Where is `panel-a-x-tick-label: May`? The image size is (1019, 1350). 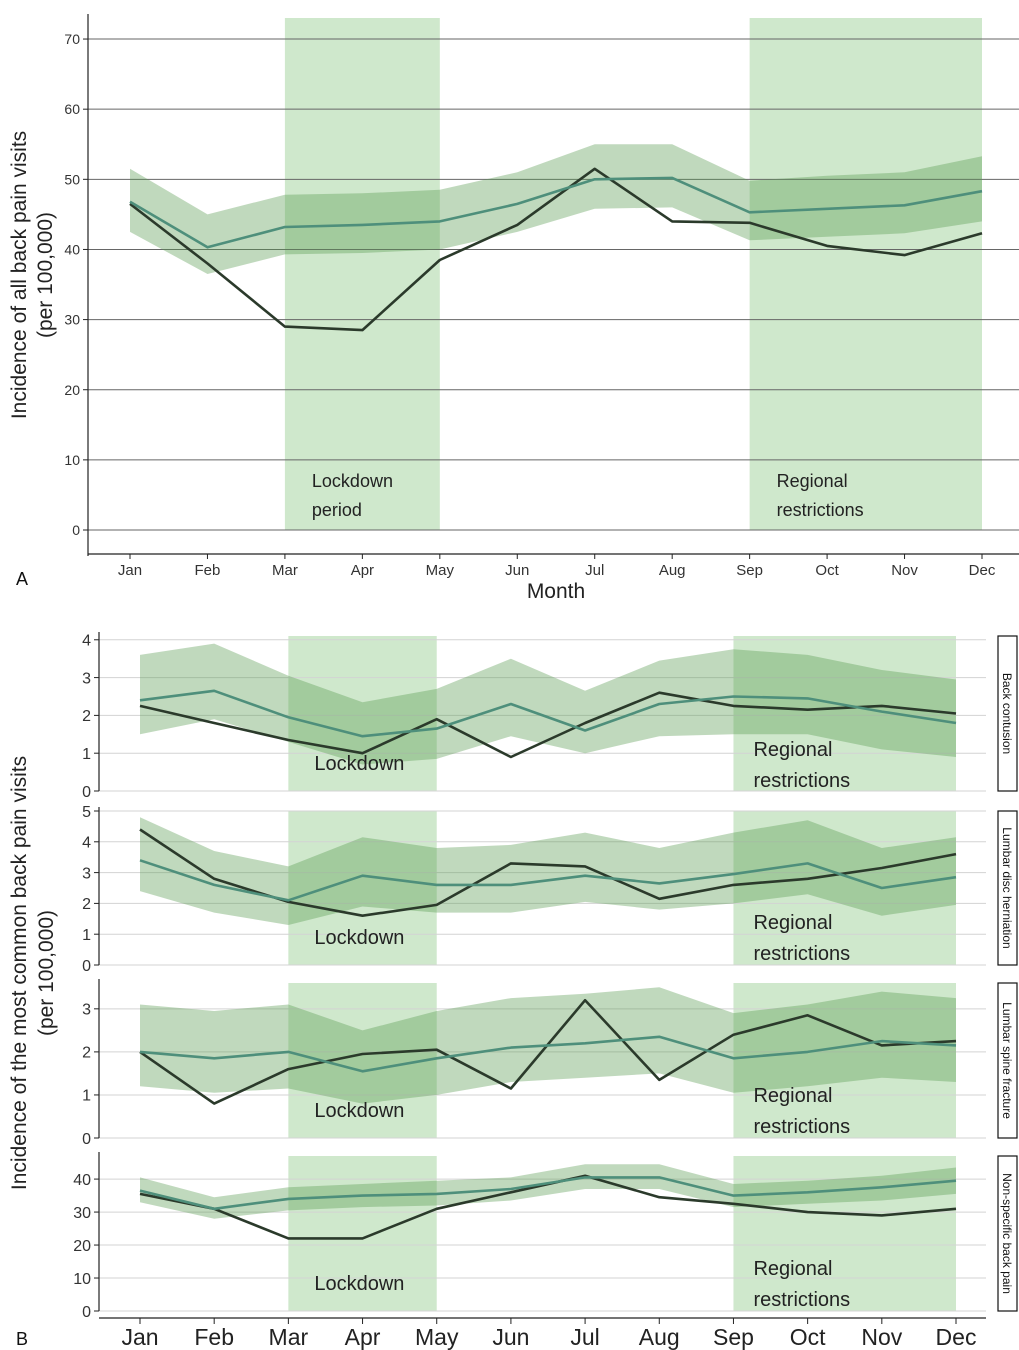 panel-a-x-tick-label: May is located at coordinates (440, 570).